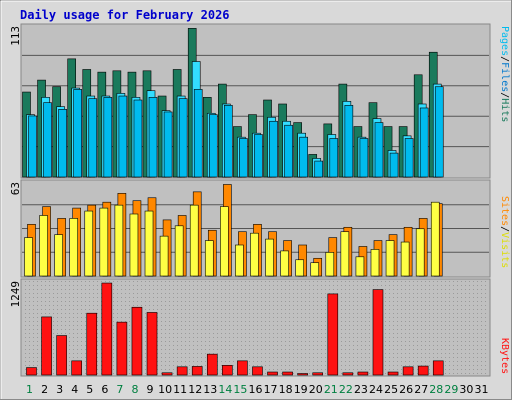  What do you see at coordinates (59, 389) in the screenshot?
I see `x-tick-label: 3` at bounding box center [59, 389].